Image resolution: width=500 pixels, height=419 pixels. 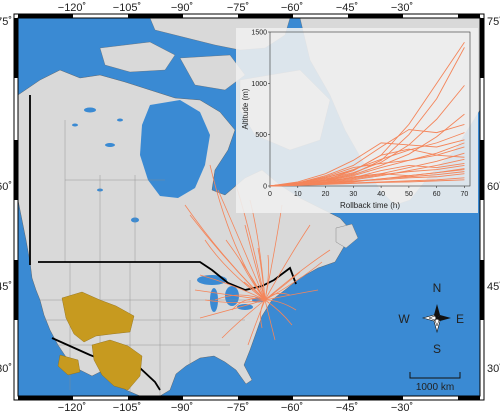 I want to click on lon-tick-bottom: −120˚, so click(x=72, y=408).